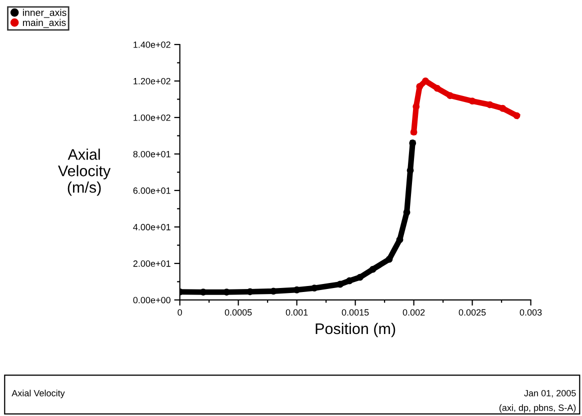  I want to click on x-axis-title: Position (m), so click(356, 330).